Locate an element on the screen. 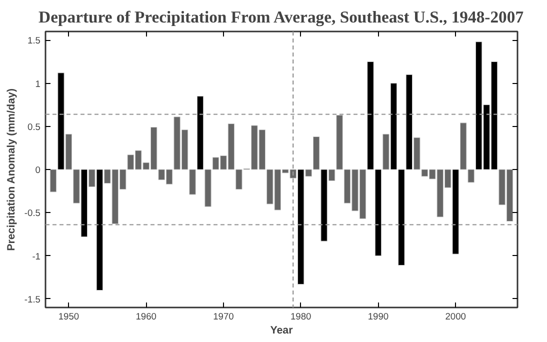 This screenshot has width=547, height=342. y-tick-label: 0.5 is located at coordinates (34, 127).